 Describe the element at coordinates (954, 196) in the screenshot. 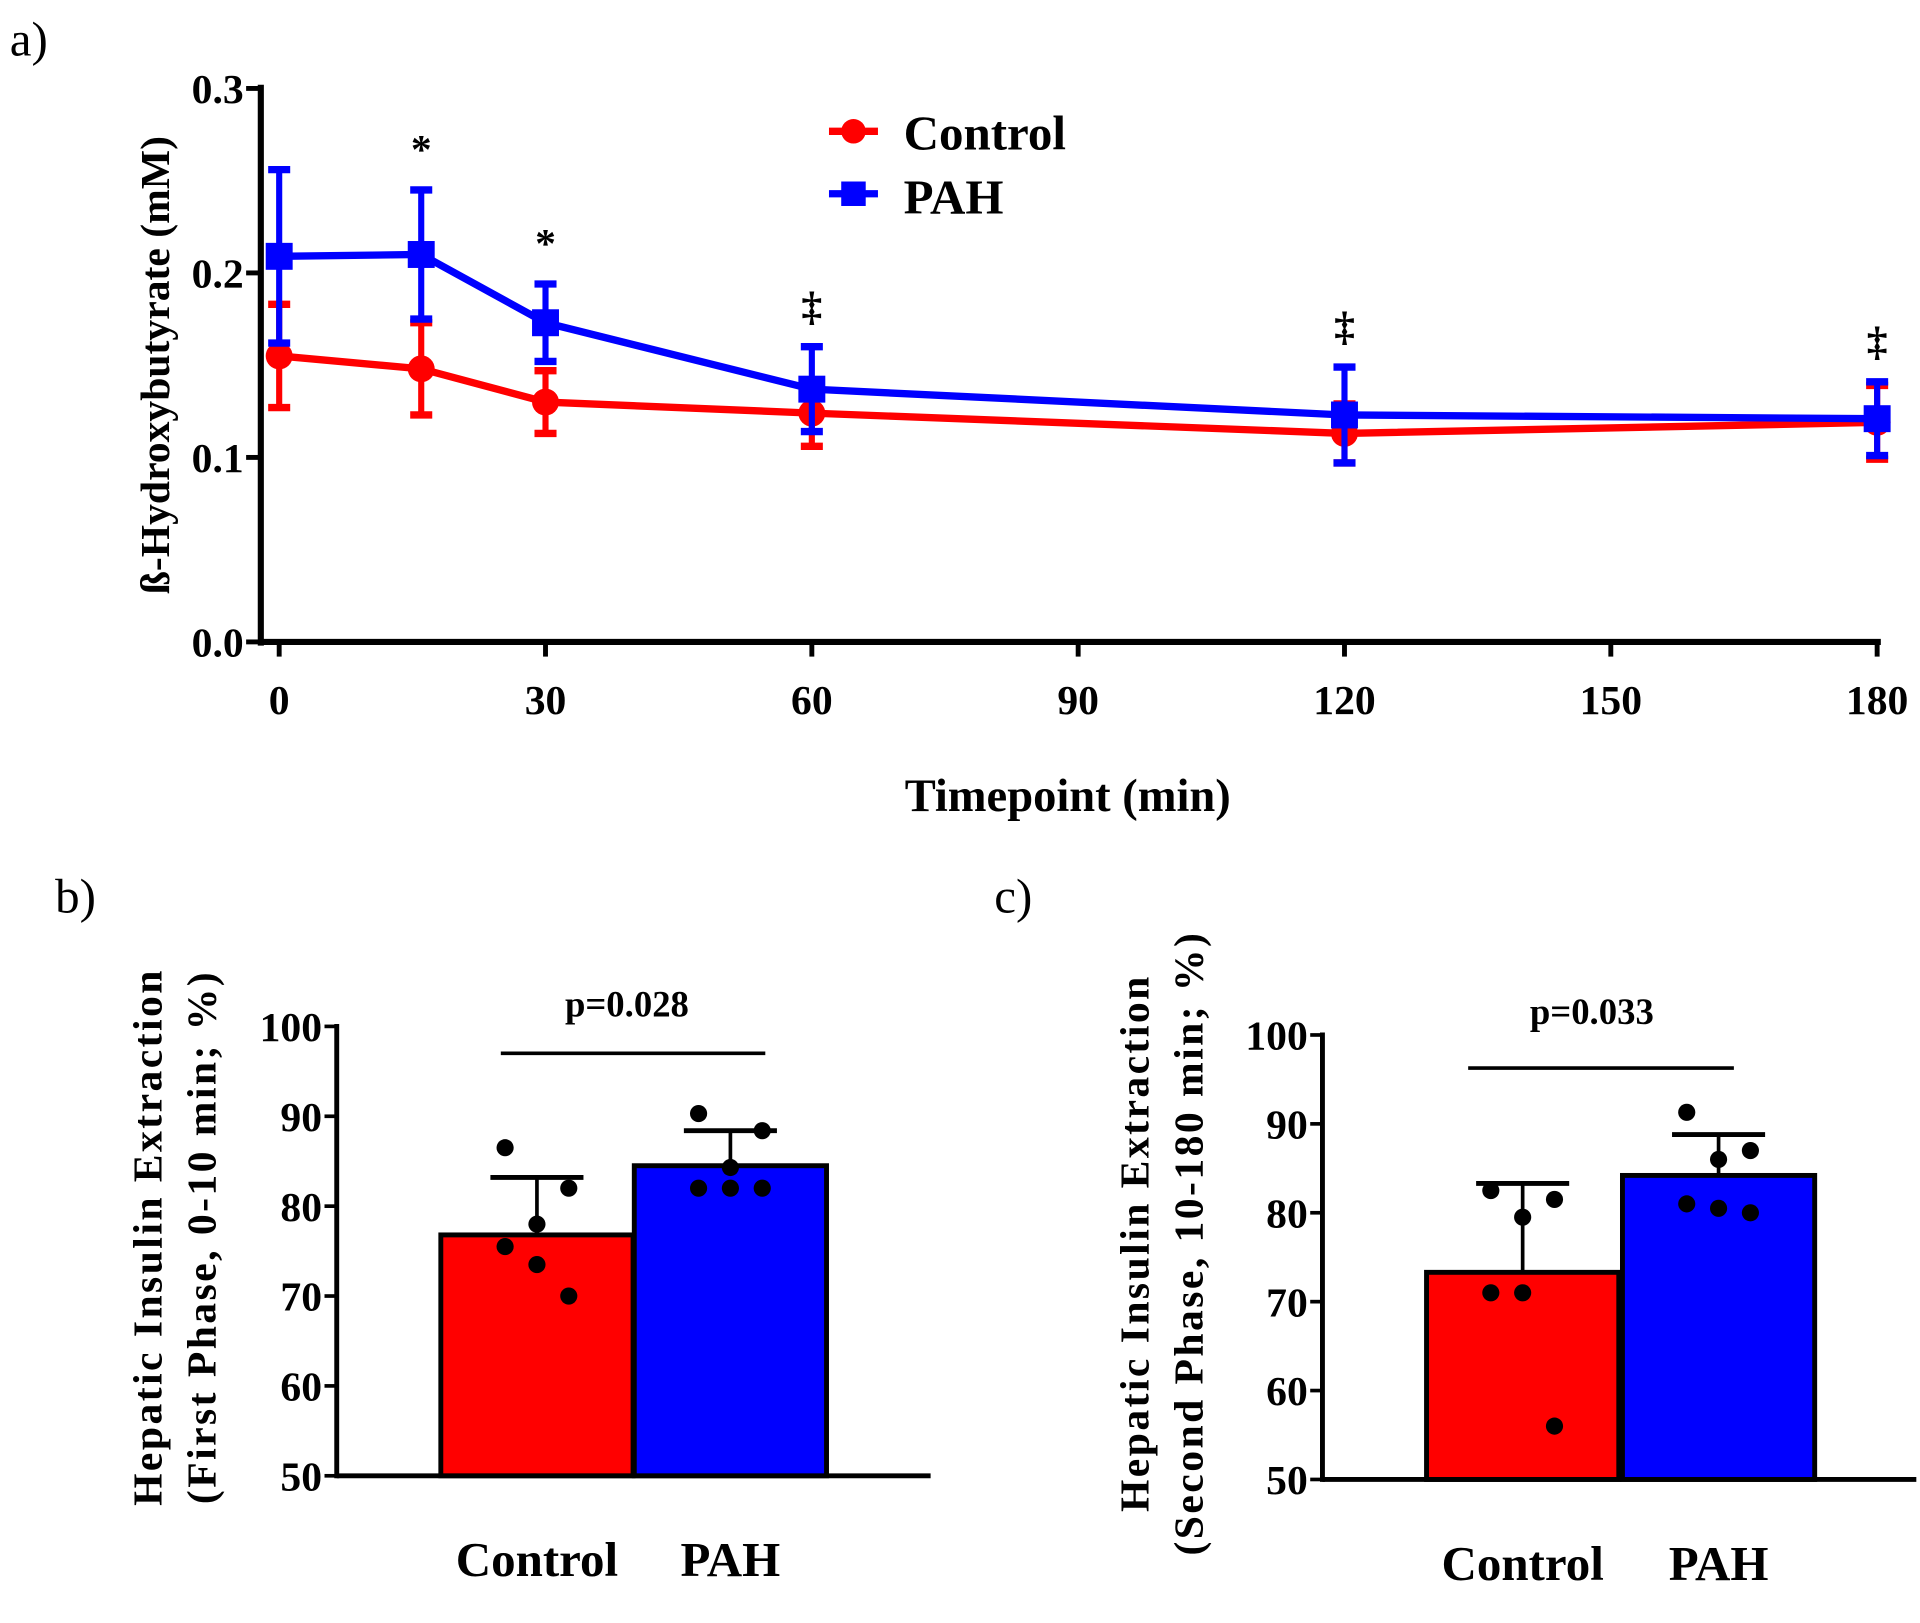

I see `legend-pah-label: PAH` at that location.